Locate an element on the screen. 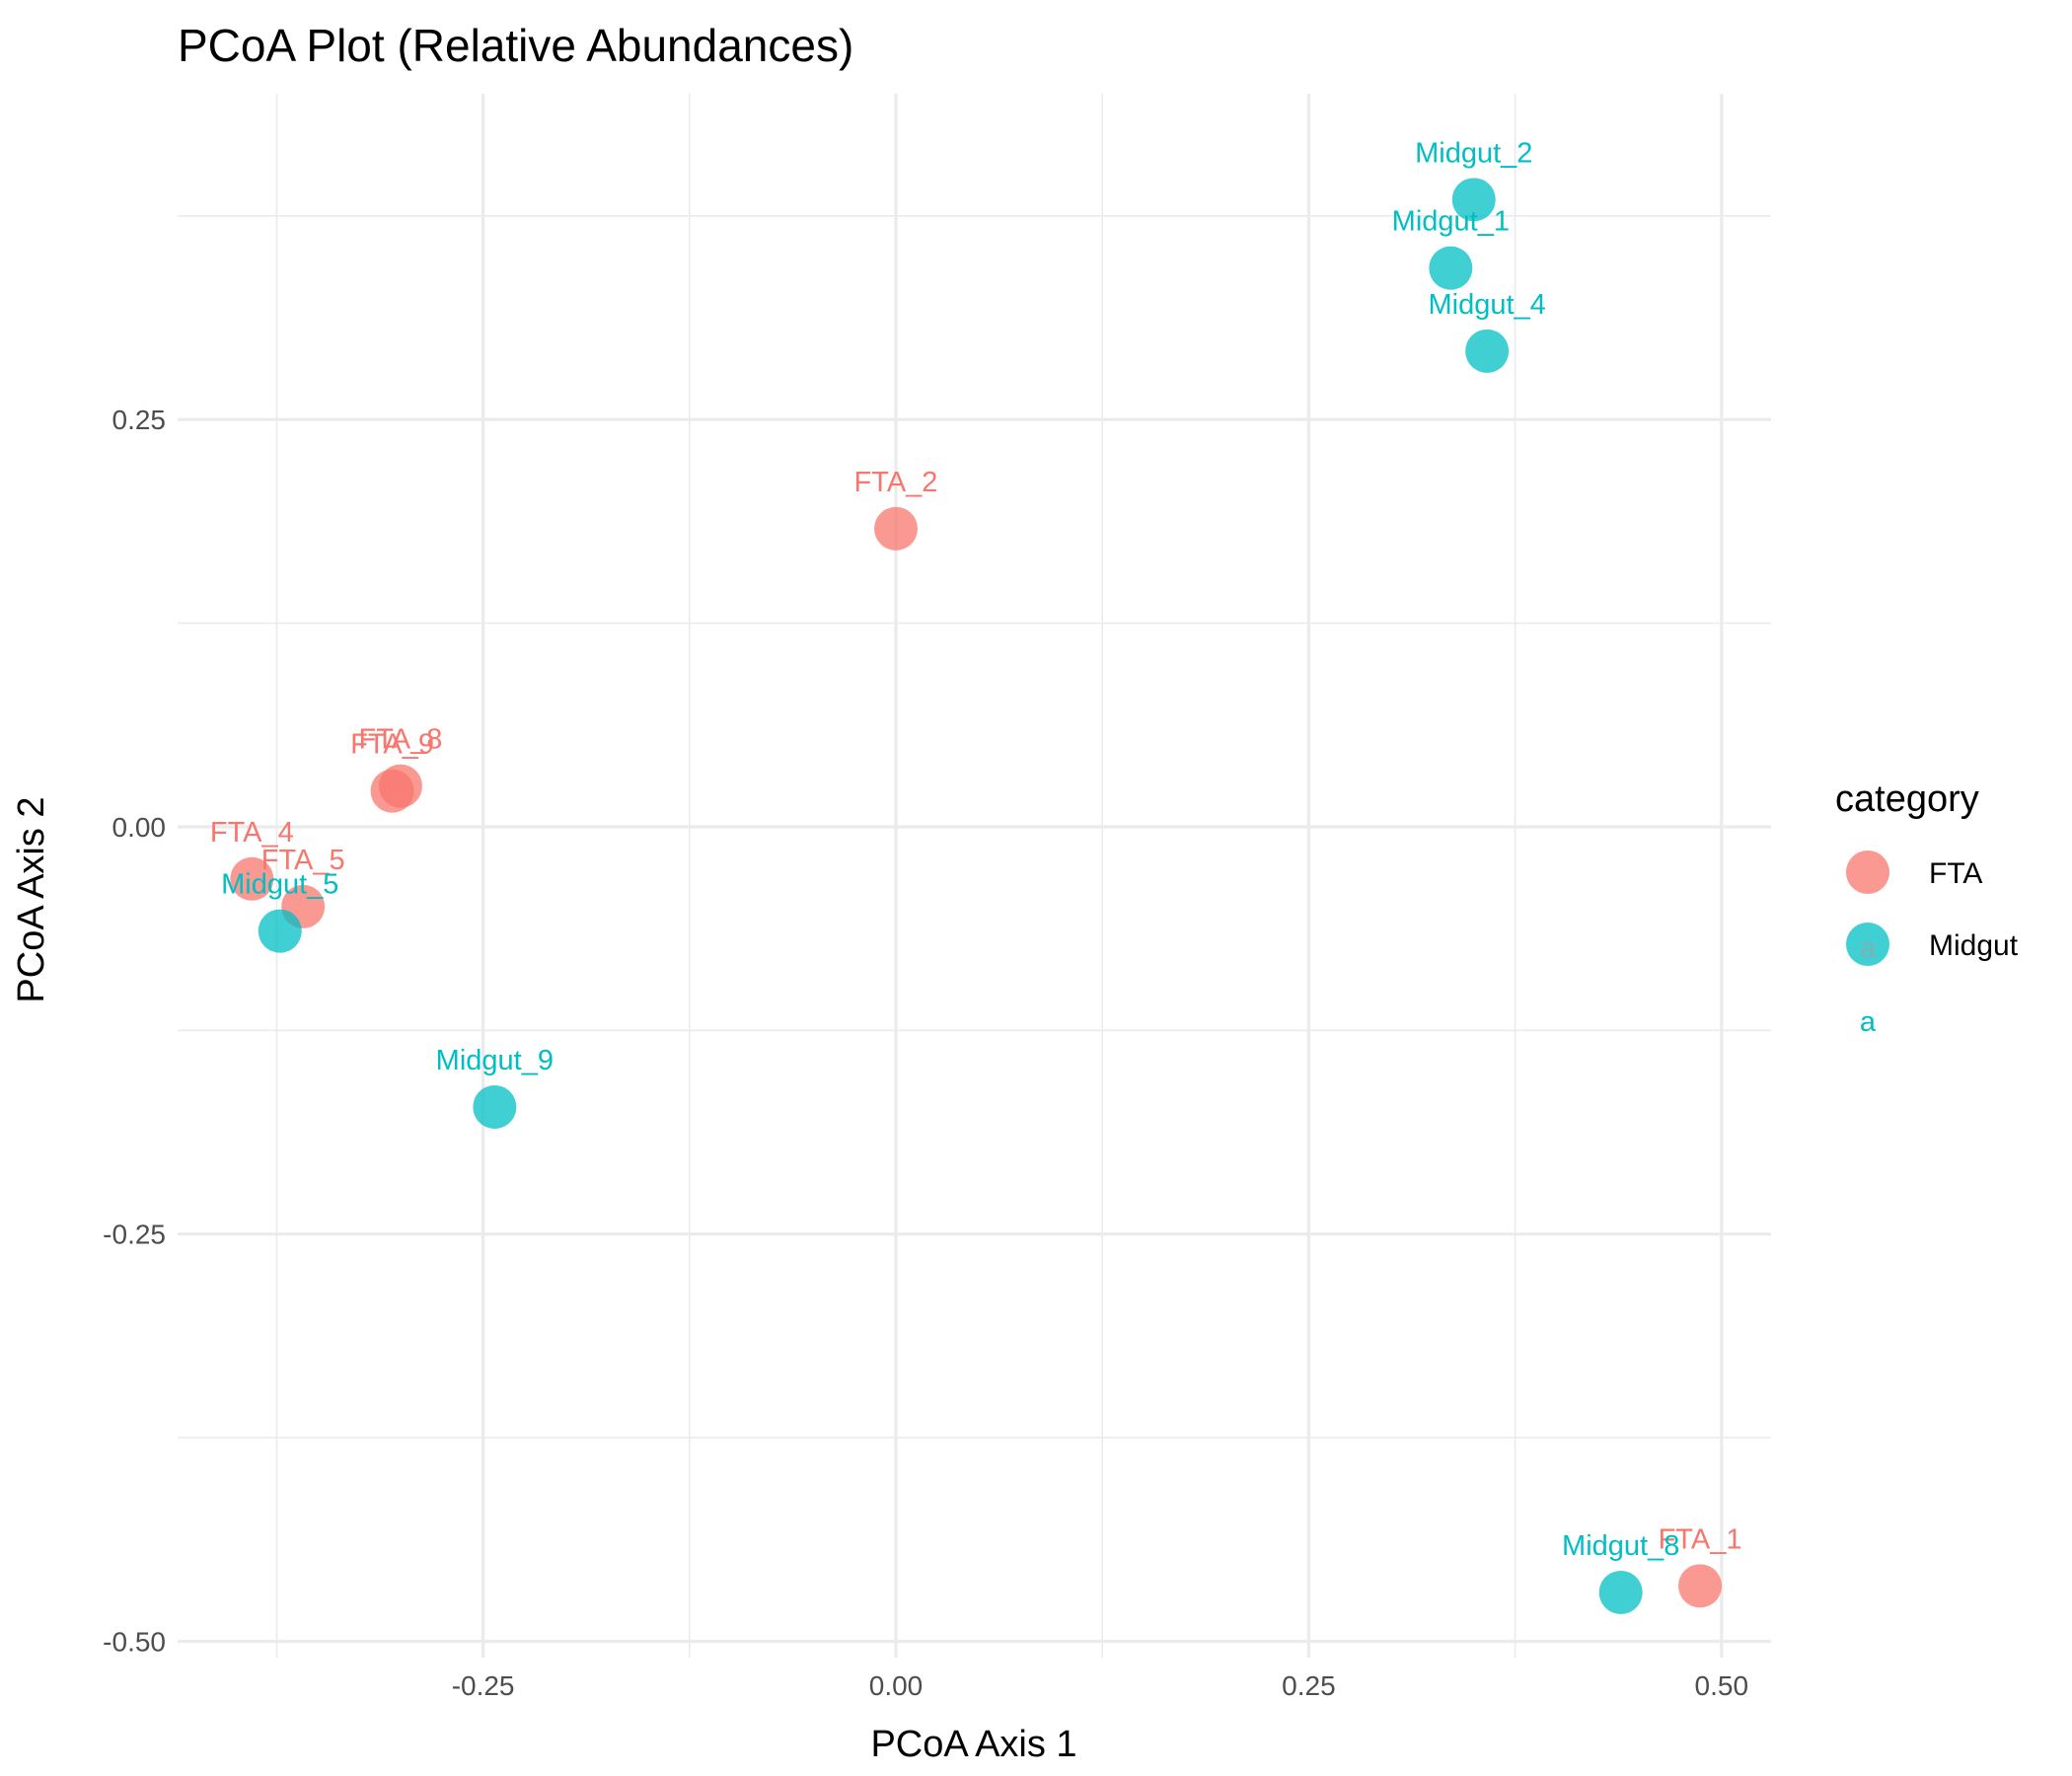 This screenshot has height=1776, width=2072. y-tick-label: -0.25 is located at coordinates (135, 1235).